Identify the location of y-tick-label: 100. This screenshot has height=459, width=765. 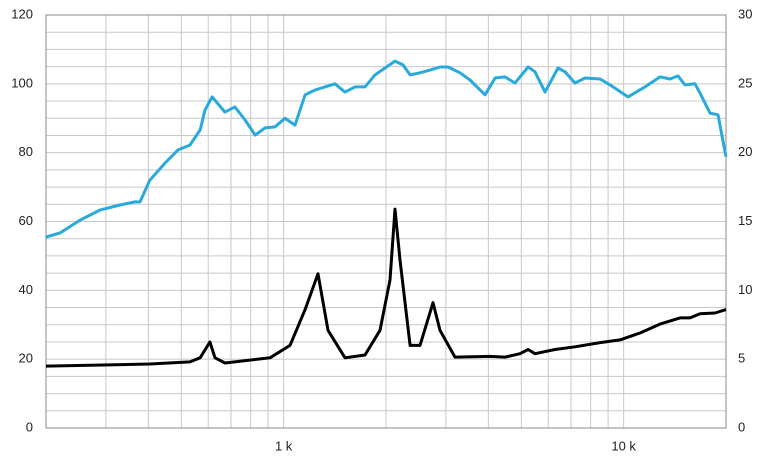
(22, 82).